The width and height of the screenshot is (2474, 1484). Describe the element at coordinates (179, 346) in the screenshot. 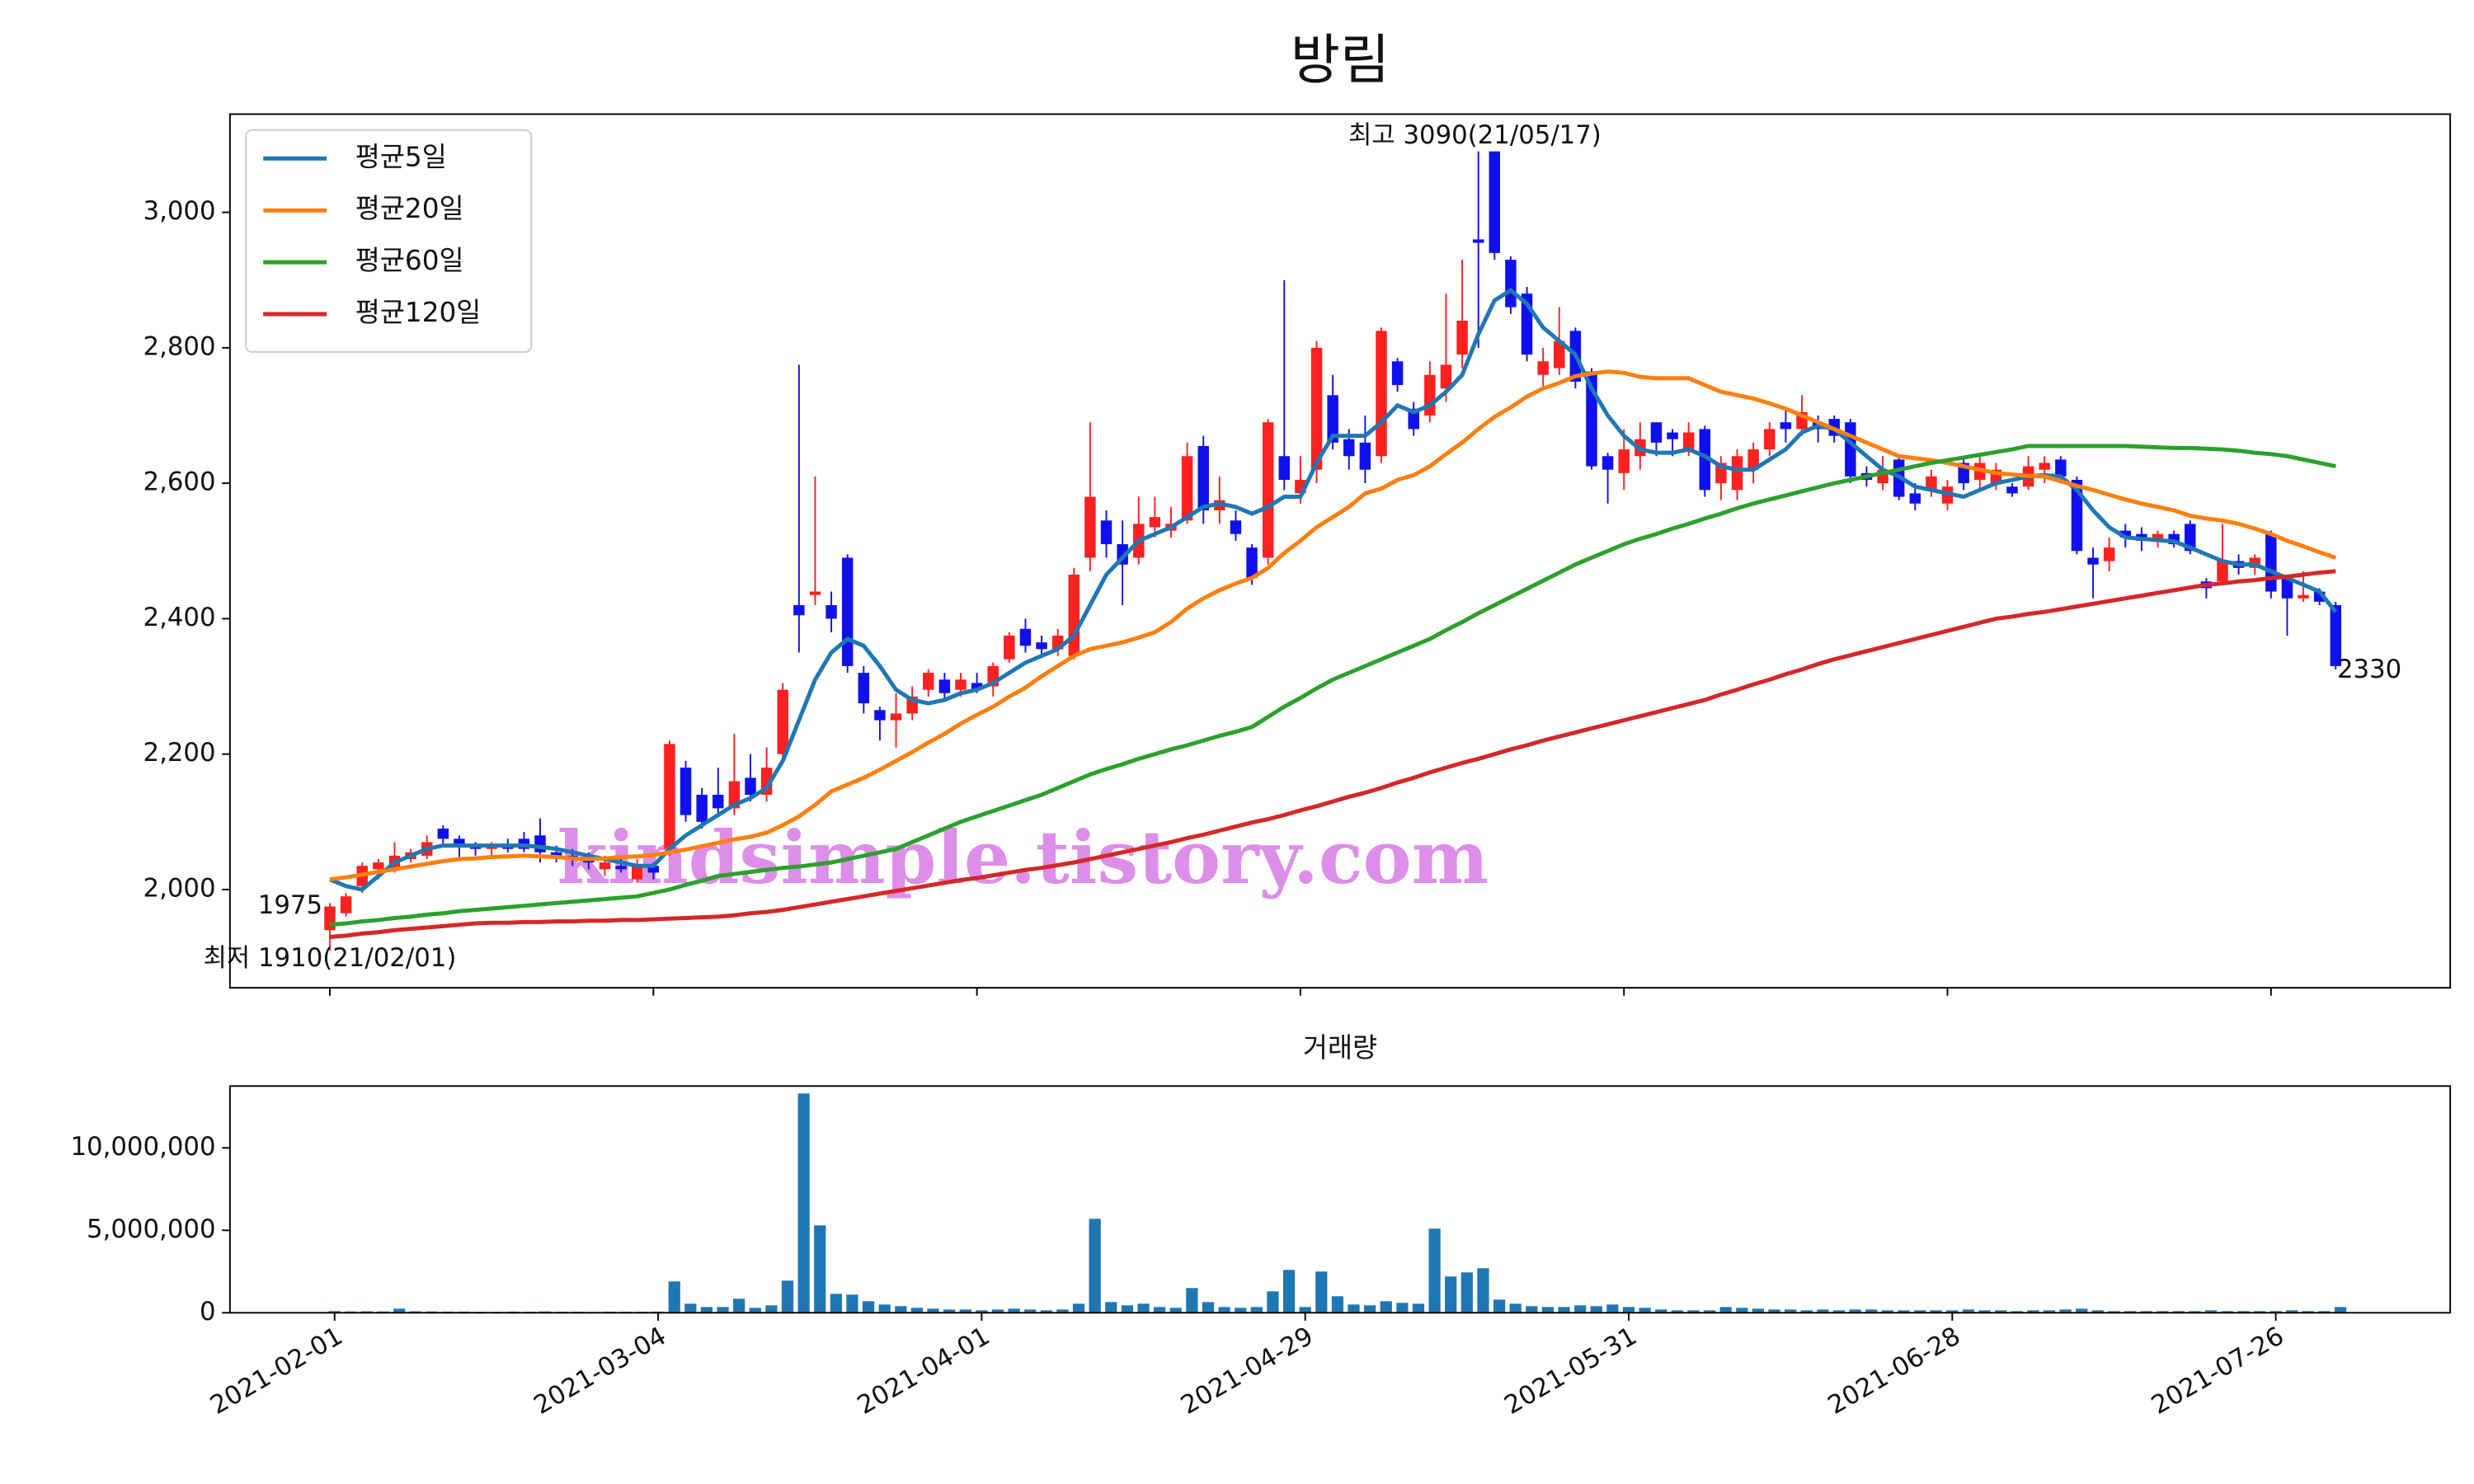

I see `y-tick-label: 2,800` at that location.